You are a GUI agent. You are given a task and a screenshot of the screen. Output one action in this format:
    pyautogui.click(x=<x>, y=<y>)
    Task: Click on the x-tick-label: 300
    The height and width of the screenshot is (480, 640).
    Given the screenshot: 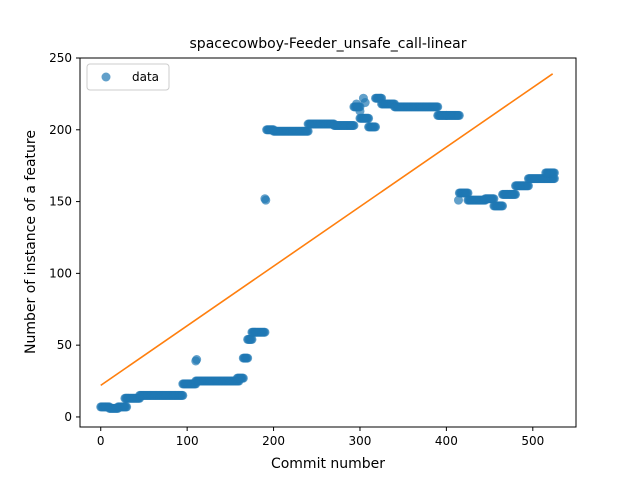 What is the action you would take?
    pyautogui.click(x=360, y=441)
    